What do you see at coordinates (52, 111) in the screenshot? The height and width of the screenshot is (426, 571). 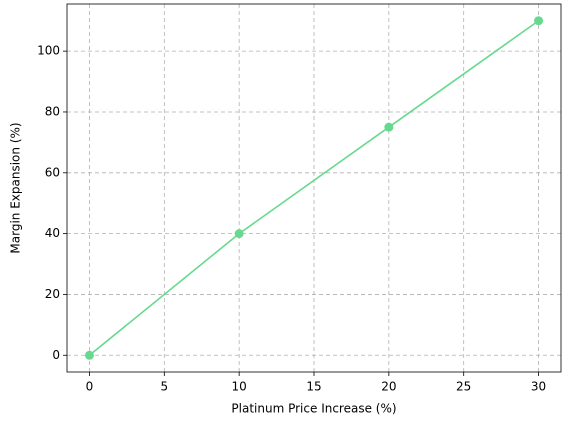 I see `y-tick-label: 80` at bounding box center [52, 111].